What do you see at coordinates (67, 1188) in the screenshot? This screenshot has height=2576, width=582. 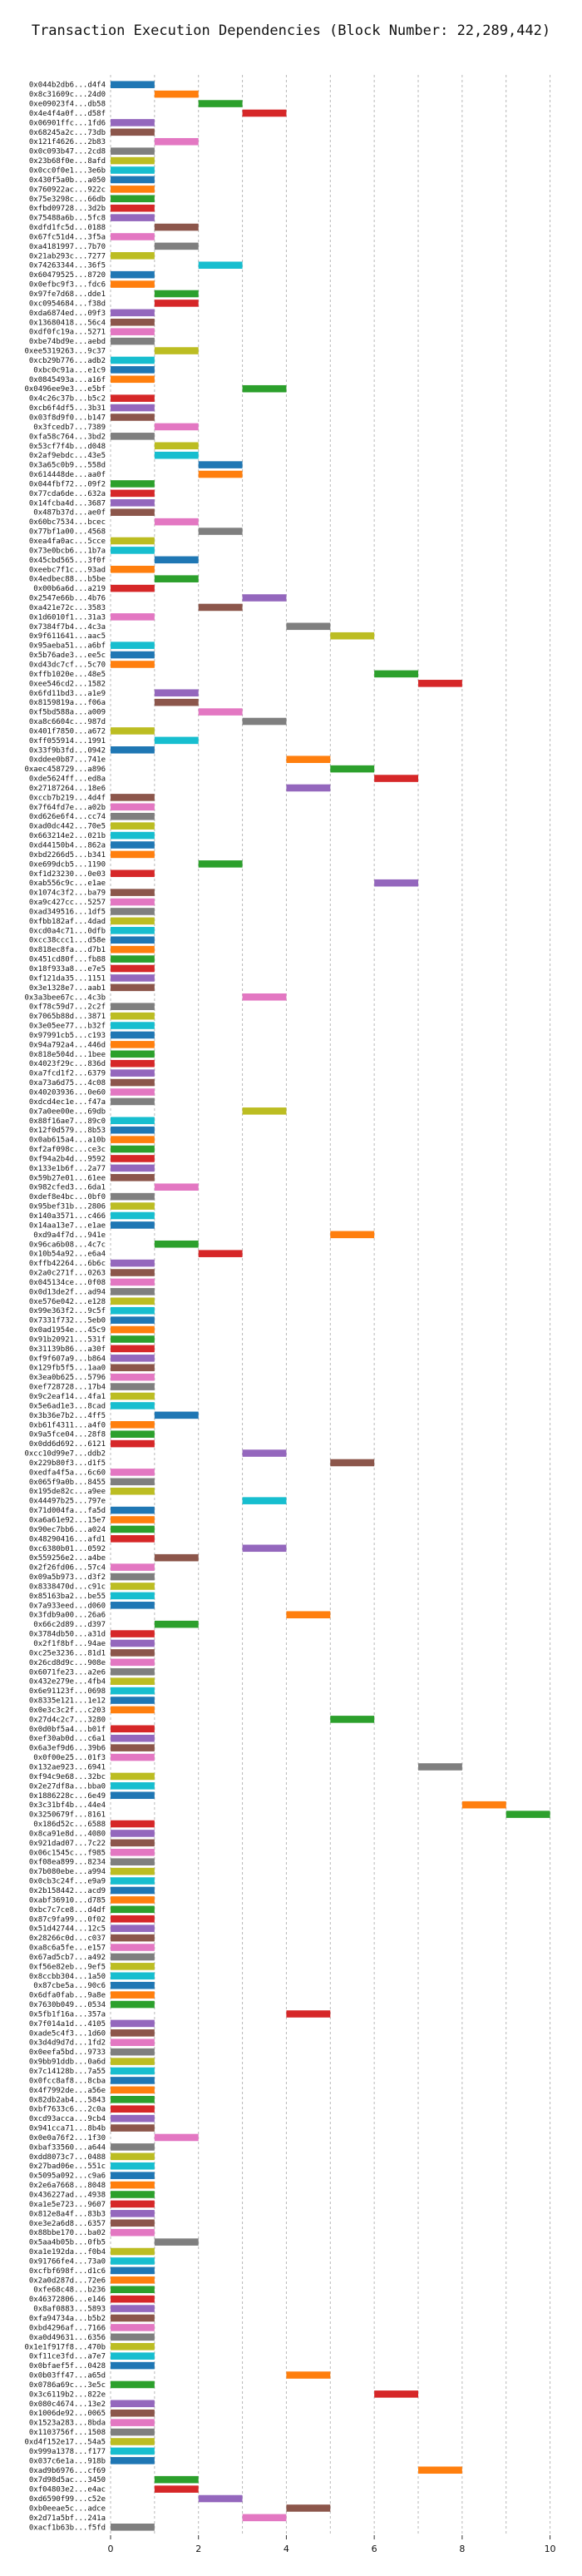 I see `transaction-label: 0x982cfed3...6da1` at bounding box center [67, 1188].